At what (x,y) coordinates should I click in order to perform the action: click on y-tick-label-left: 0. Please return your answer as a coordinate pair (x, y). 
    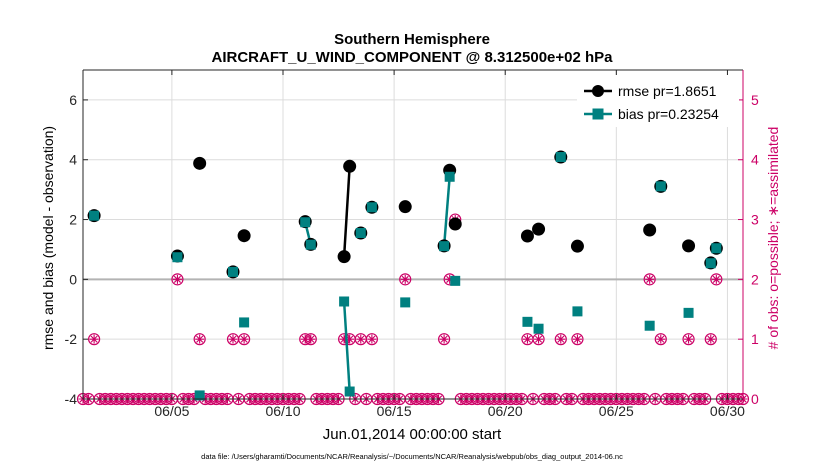
    Looking at the image, I should click on (73, 279).